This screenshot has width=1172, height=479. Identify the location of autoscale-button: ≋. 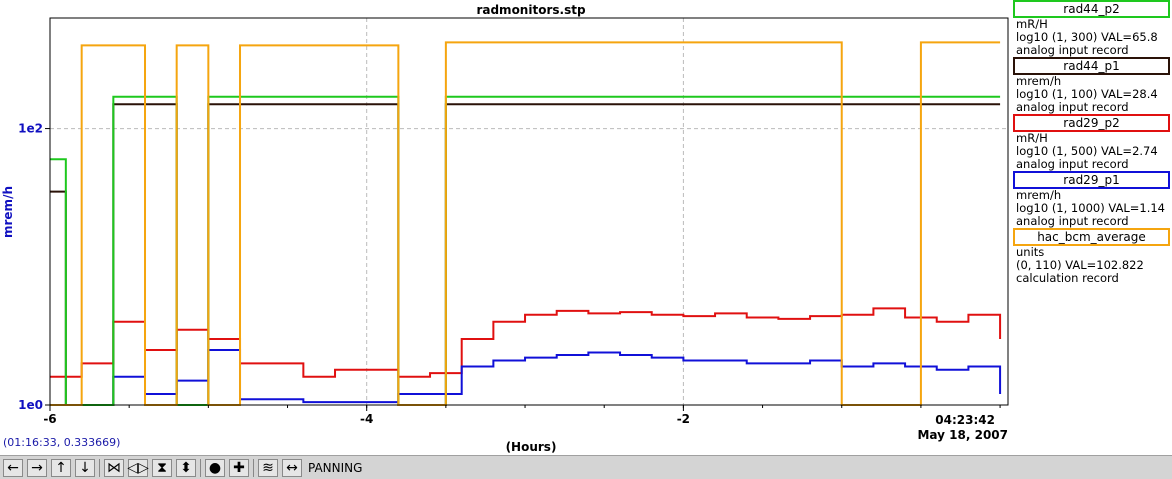
(268, 467).